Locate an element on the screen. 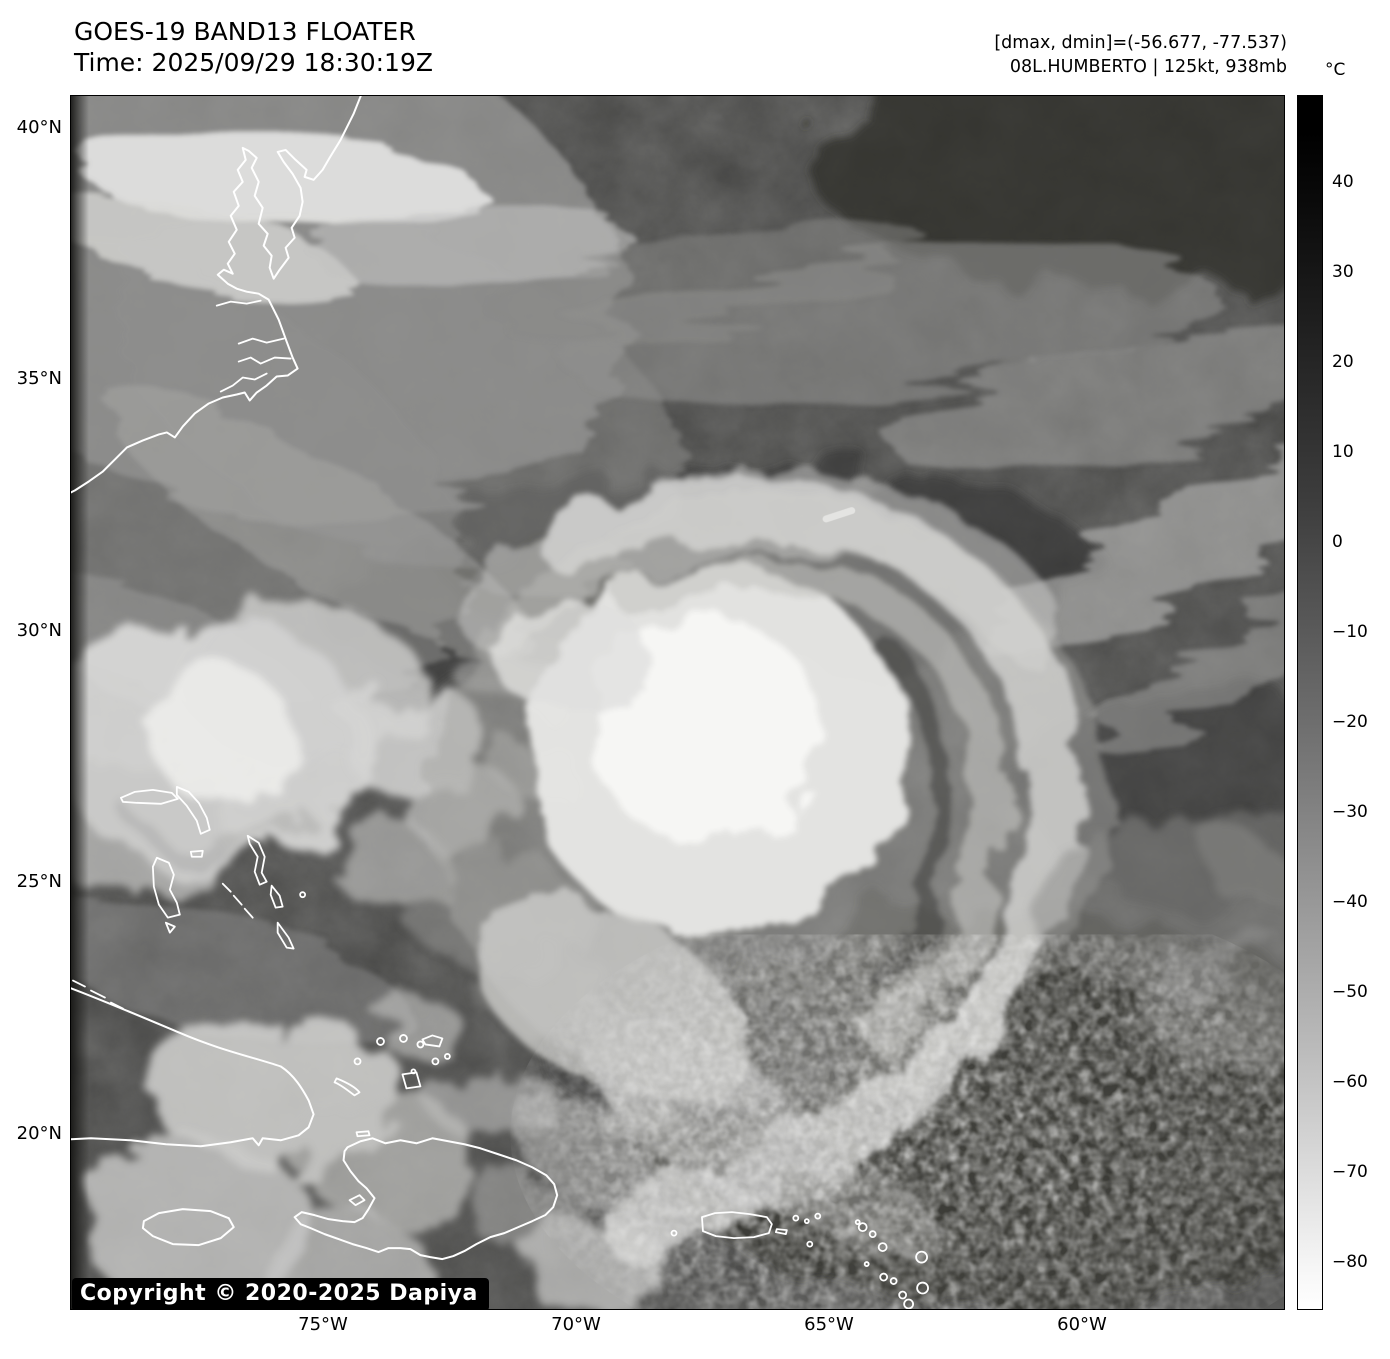 The width and height of the screenshot is (1390, 1359). colorbar-tick-m80: −80 is located at coordinates (1350, 1262).